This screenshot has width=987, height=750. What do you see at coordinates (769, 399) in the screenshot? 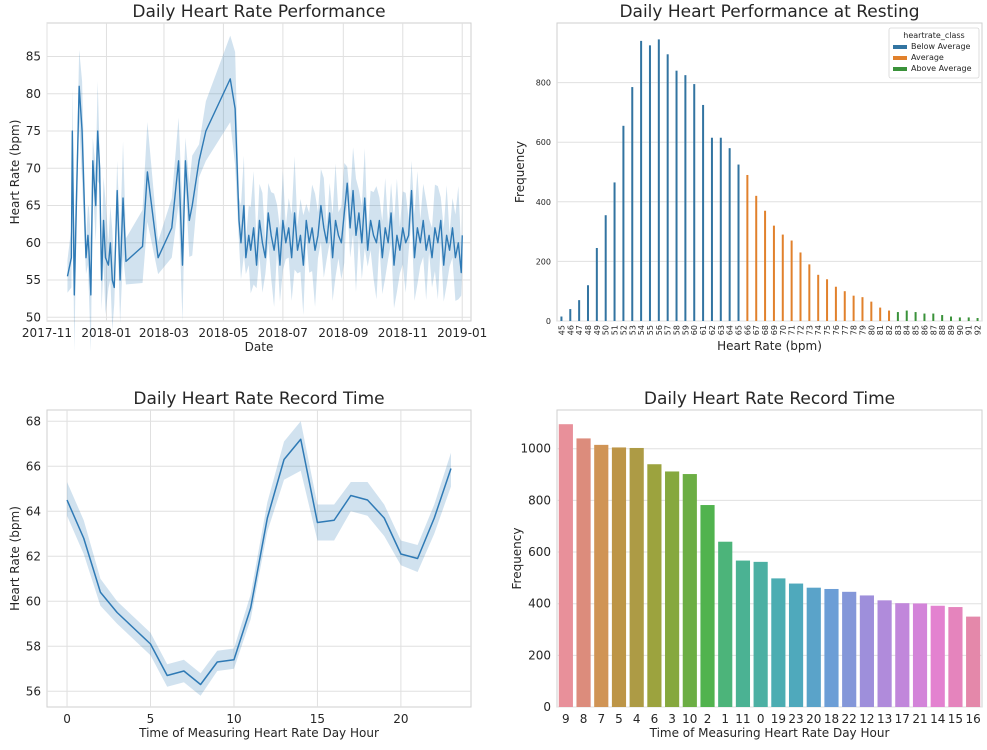
I see `chart-title-4: Daily Heart Rate Record Time` at bounding box center [769, 399].